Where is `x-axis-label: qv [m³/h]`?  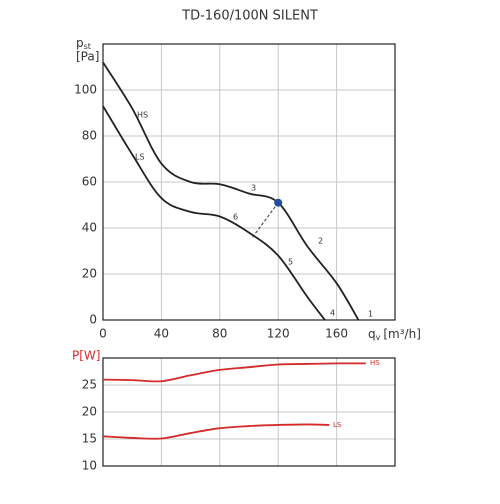 x-axis-label: qv [m³/h] is located at coordinates (394, 334).